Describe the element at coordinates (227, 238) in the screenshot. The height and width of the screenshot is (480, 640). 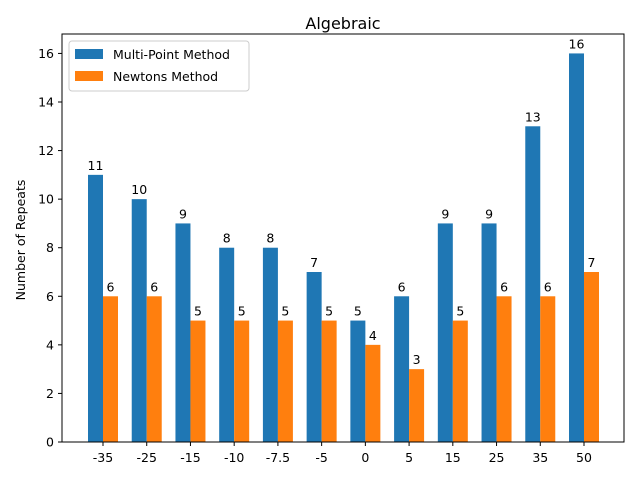
I see `data-label-series-0-3: 8` at that location.